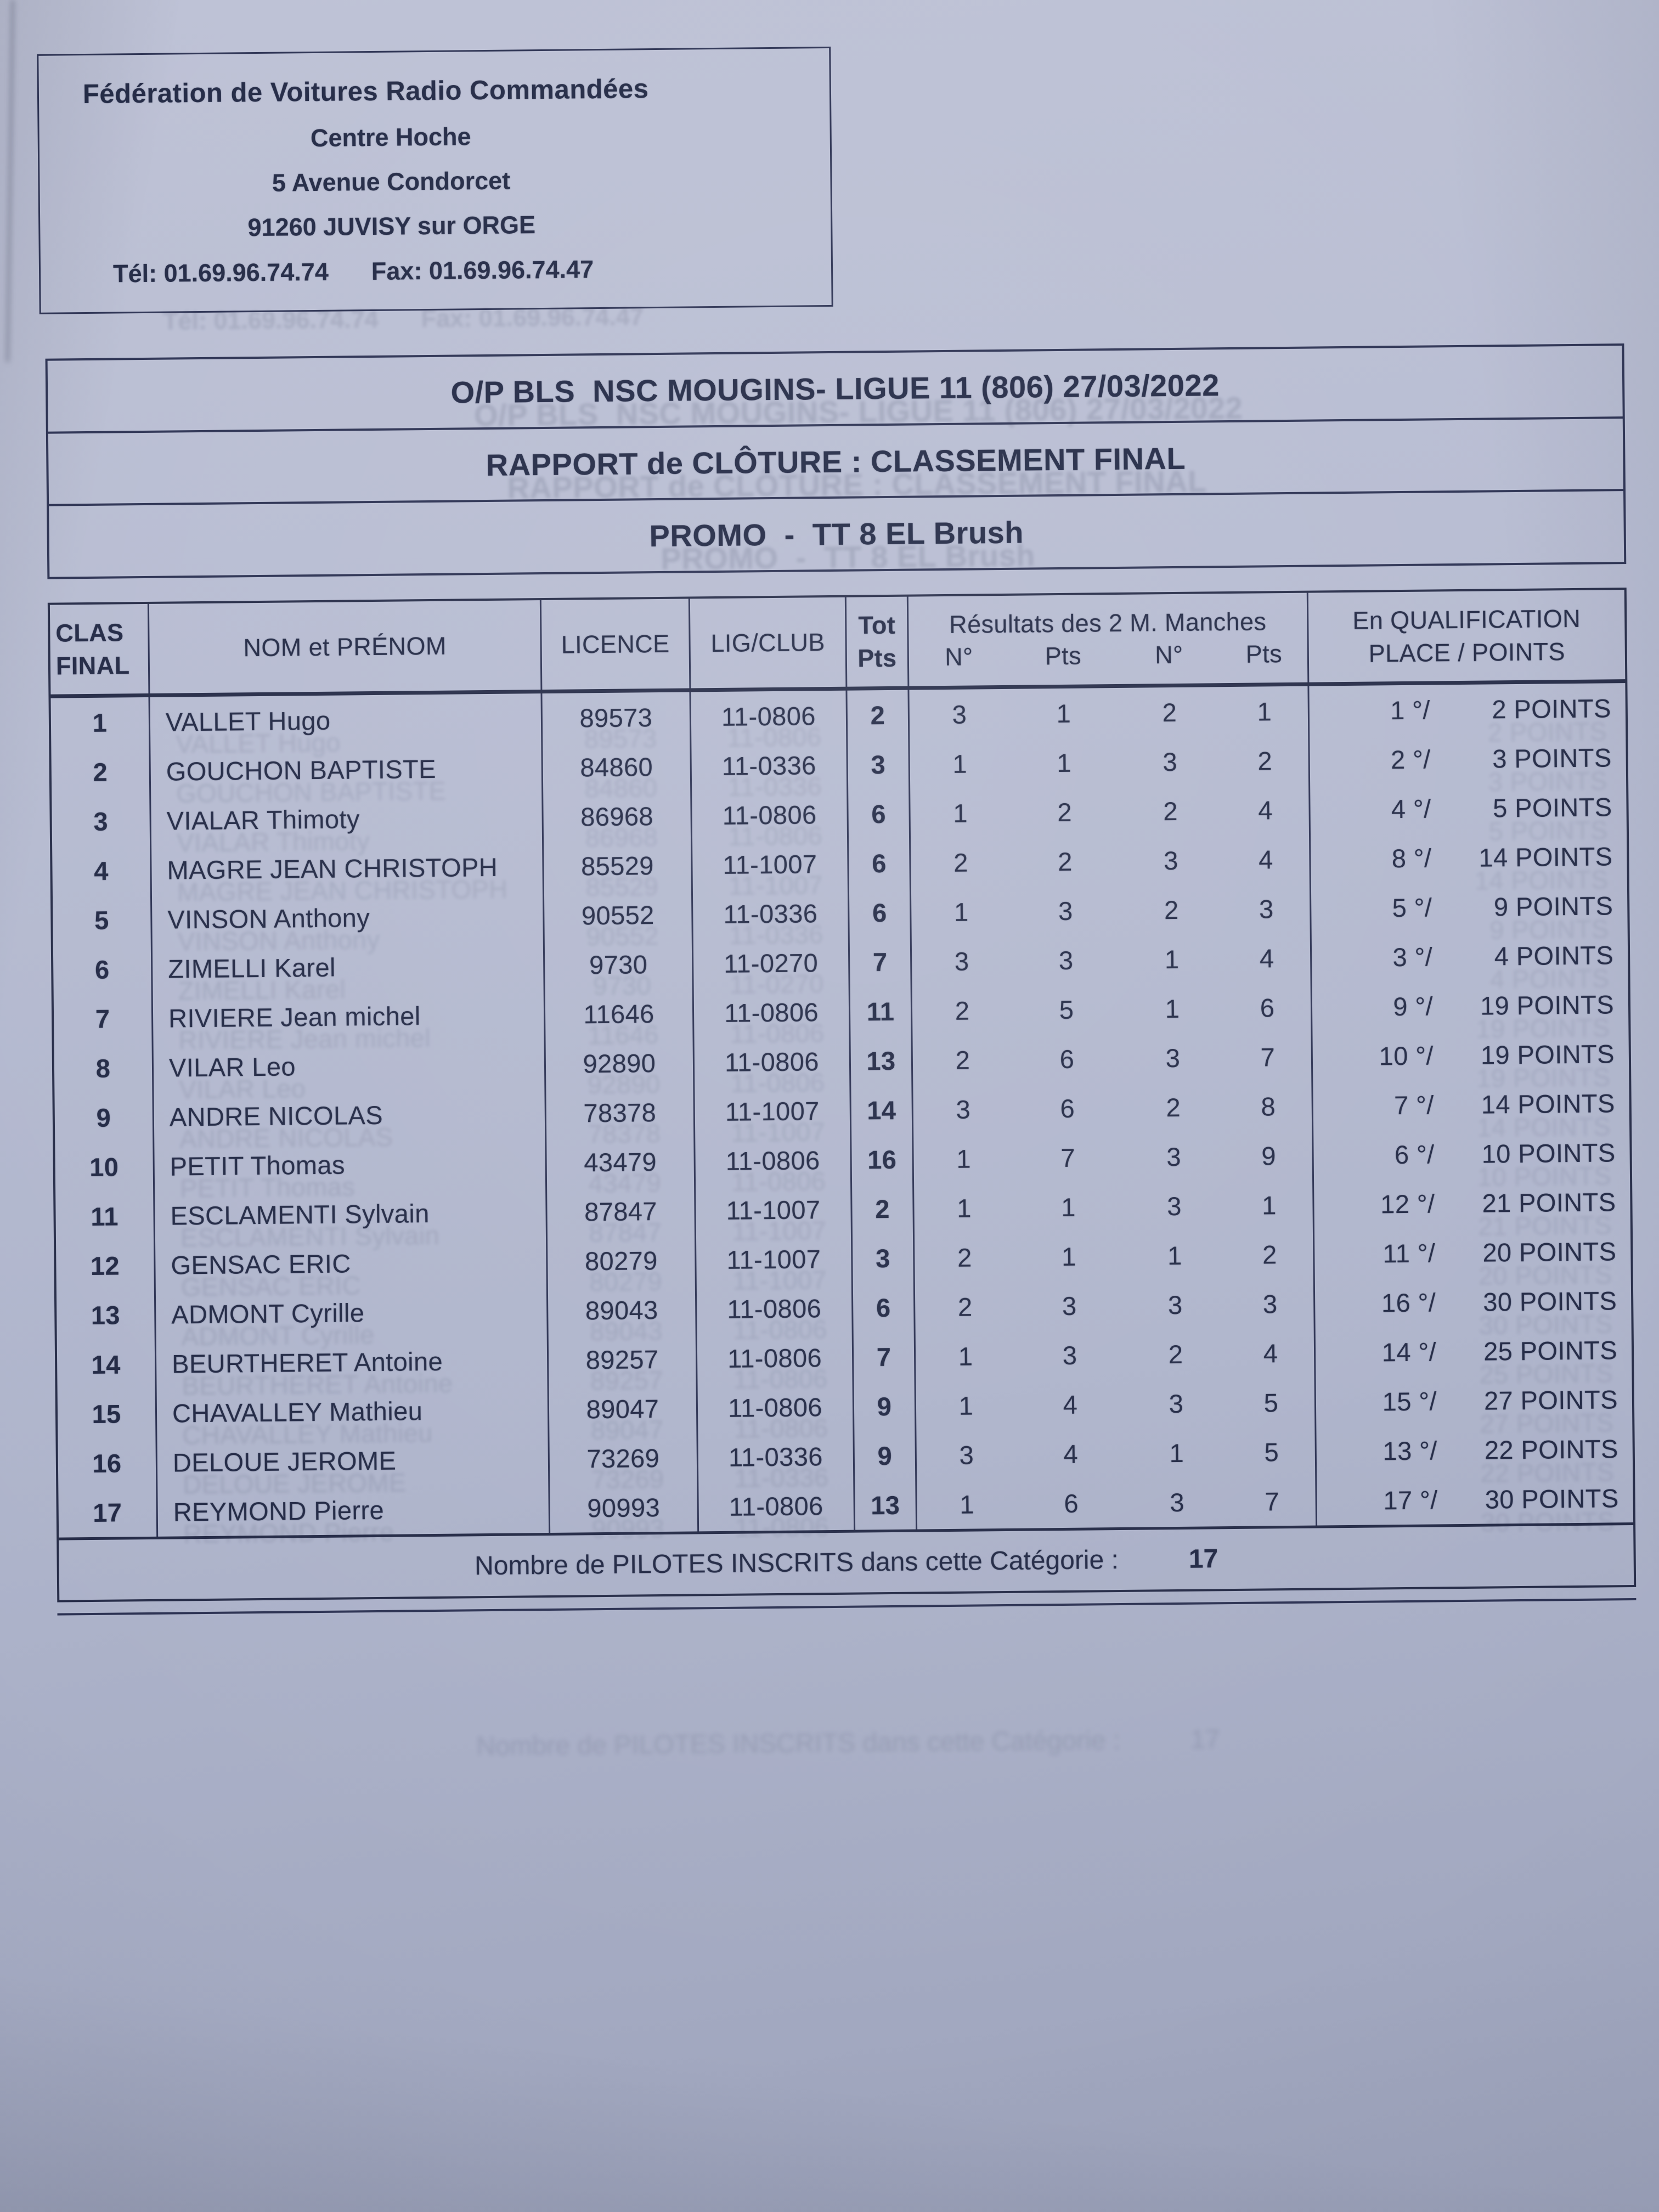  Describe the element at coordinates (353, 1466) in the screenshot. I see `cell-nom: DELOUE JEROME DELOUE JEROME` at that location.